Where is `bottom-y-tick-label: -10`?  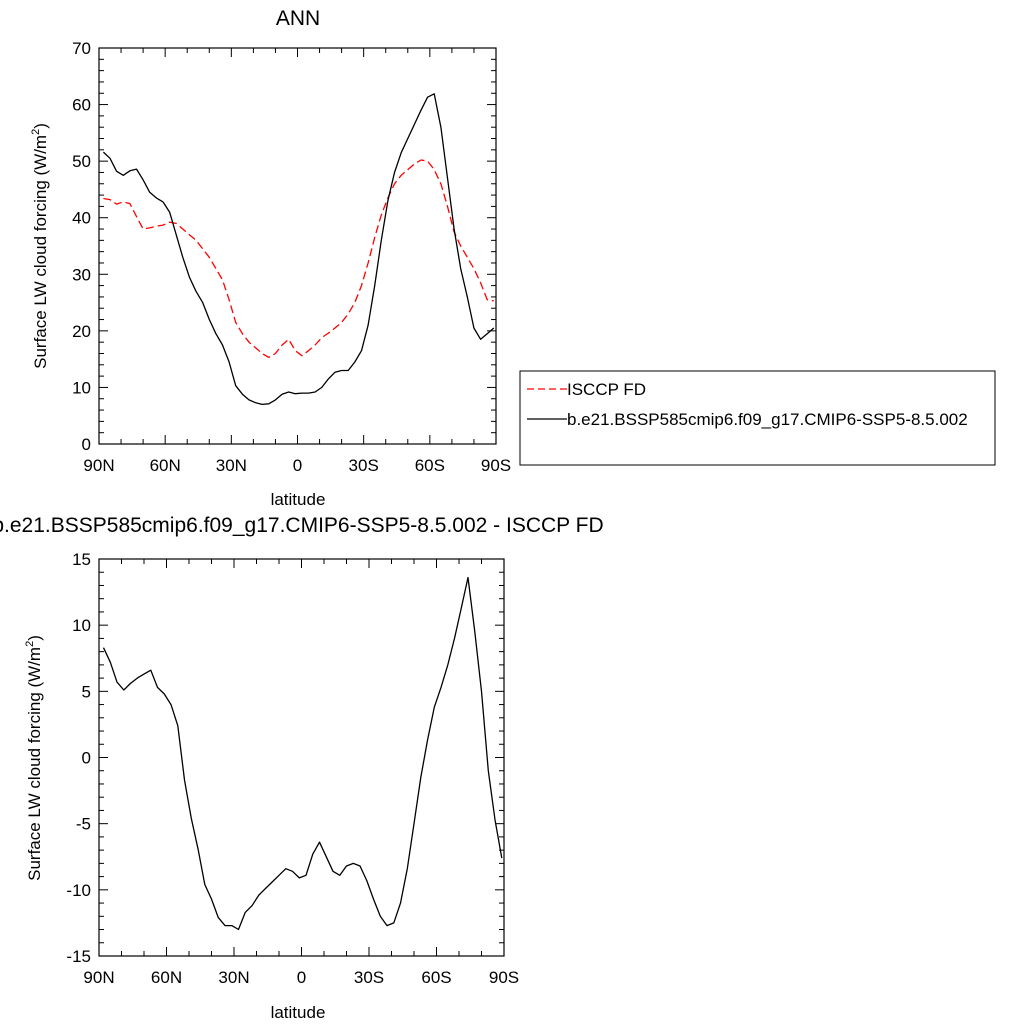
bottom-y-tick-label: -10 is located at coordinates (78, 890).